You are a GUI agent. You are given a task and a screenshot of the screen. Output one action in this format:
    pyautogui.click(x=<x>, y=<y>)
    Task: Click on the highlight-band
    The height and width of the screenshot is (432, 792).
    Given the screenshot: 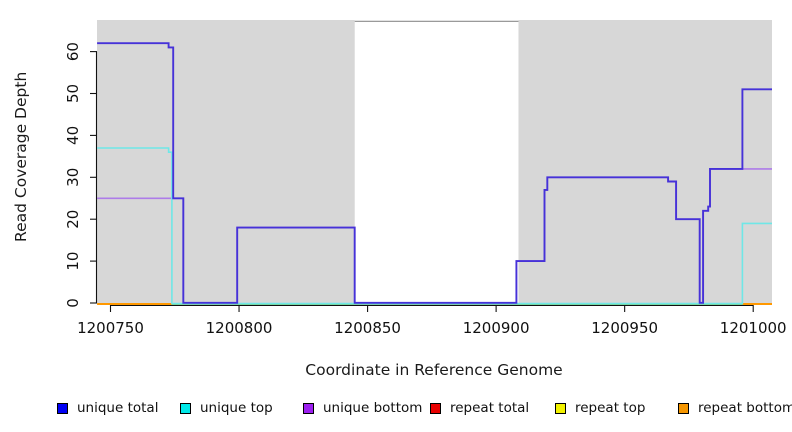 What is the action you would take?
    pyautogui.click(x=436, y=162)
    